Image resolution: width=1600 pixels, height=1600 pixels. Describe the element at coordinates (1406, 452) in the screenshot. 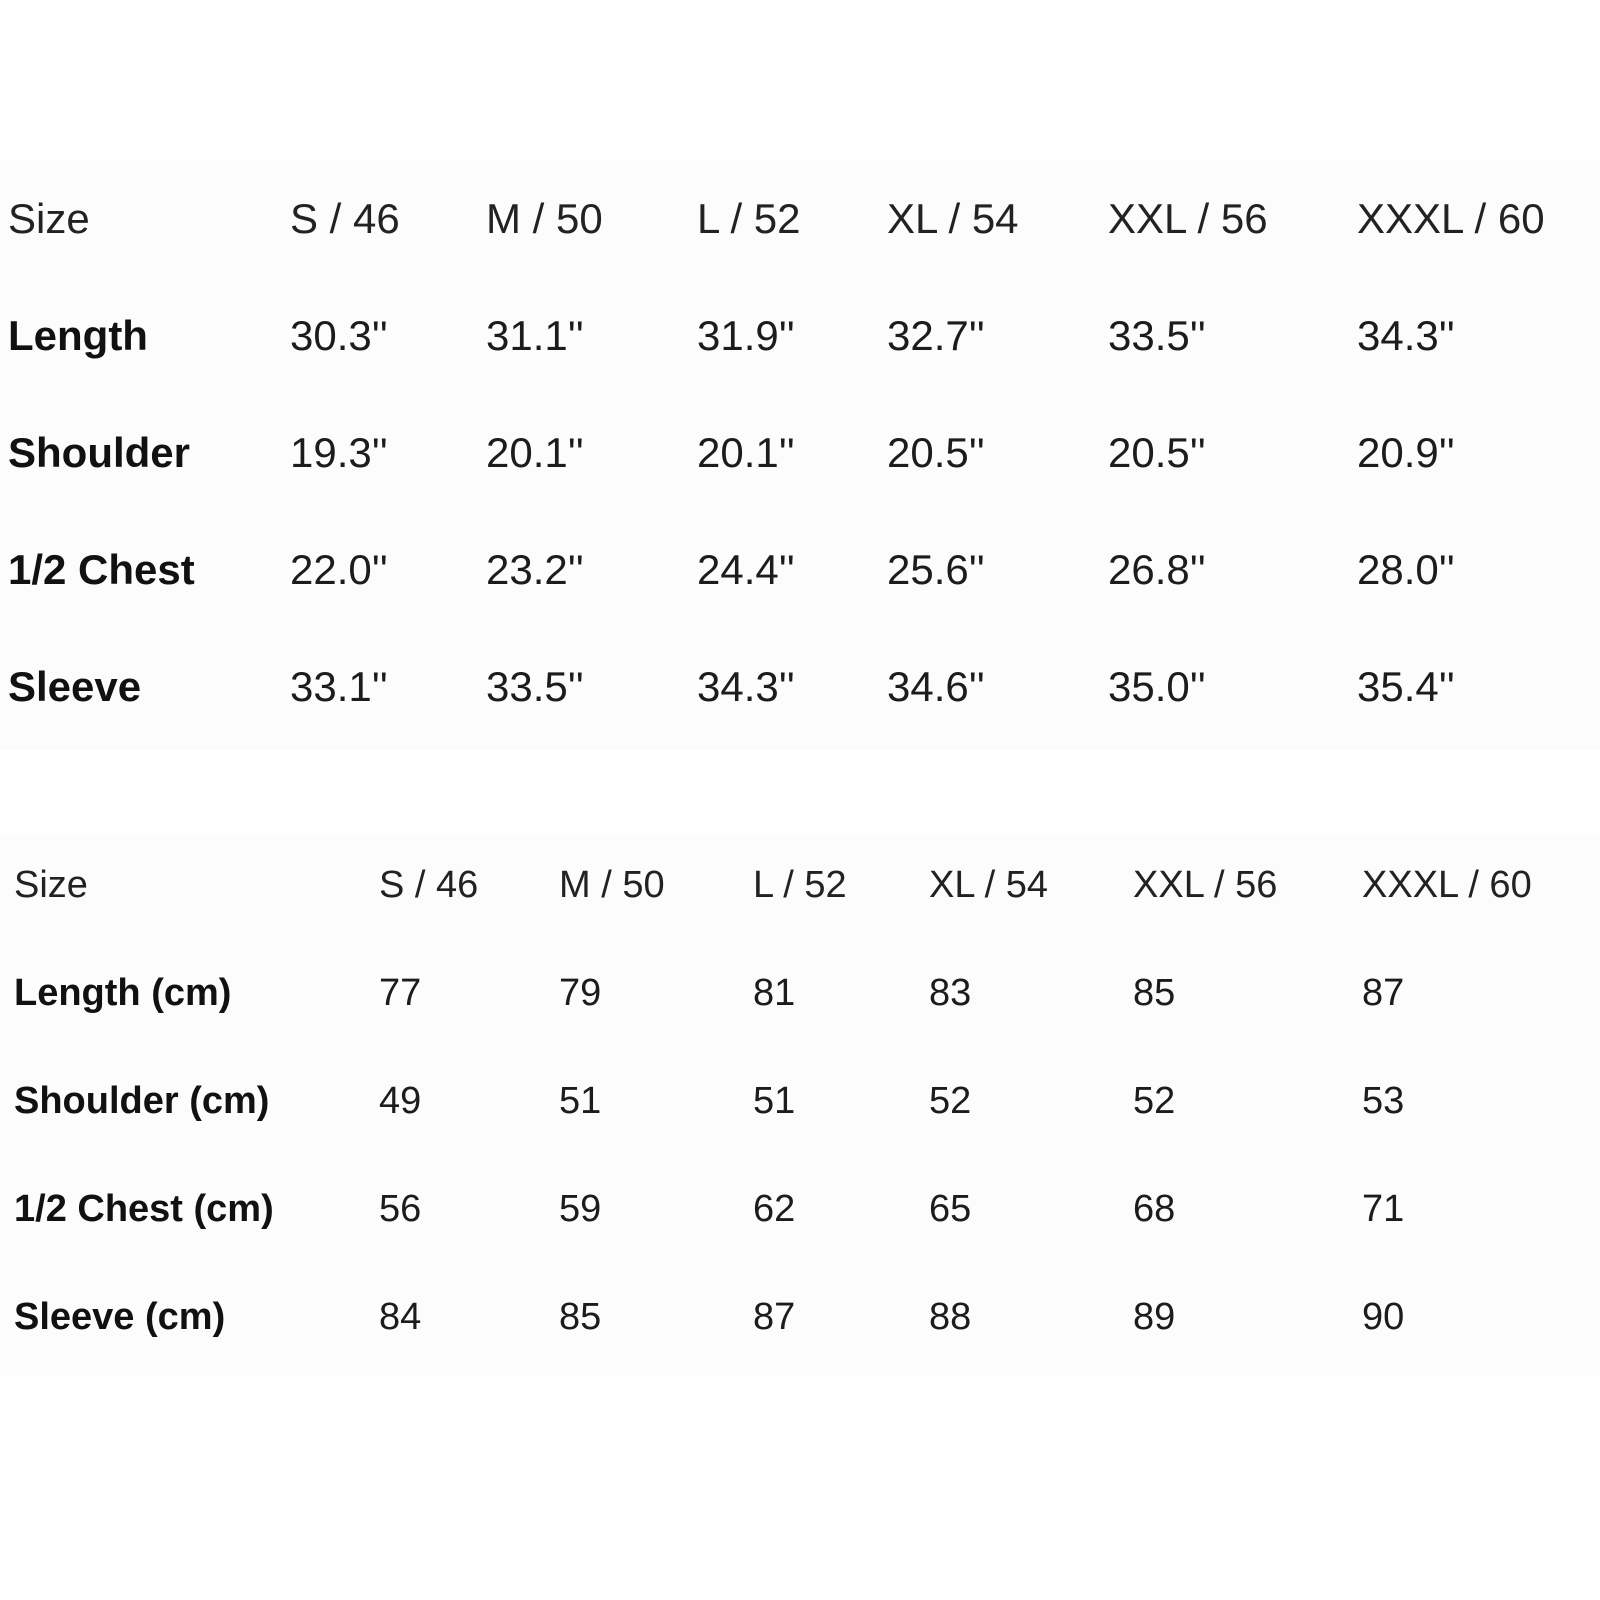

I see `table-cell: 20.9''` at that location.